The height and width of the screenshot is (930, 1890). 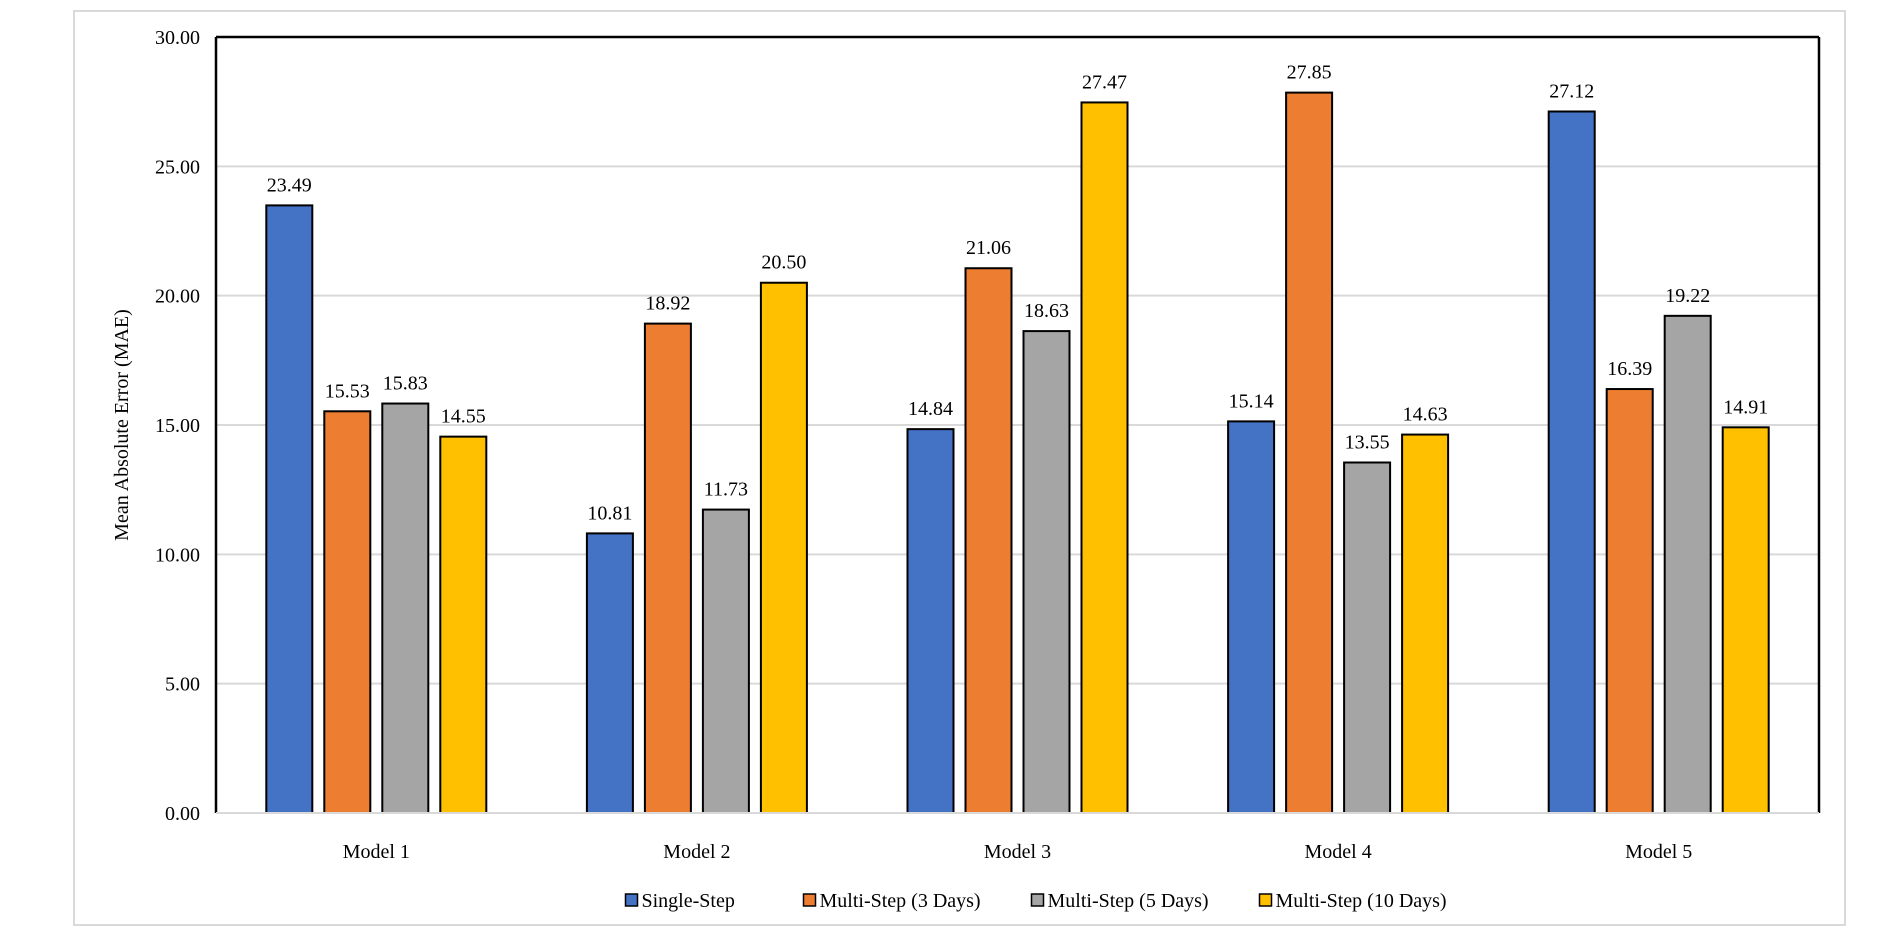 What do you see at coordinates (122, 425) in the screenshot?
I see `y-axis-title: Mean Absolute Error (MAE)` at bounding box center [122, 425].